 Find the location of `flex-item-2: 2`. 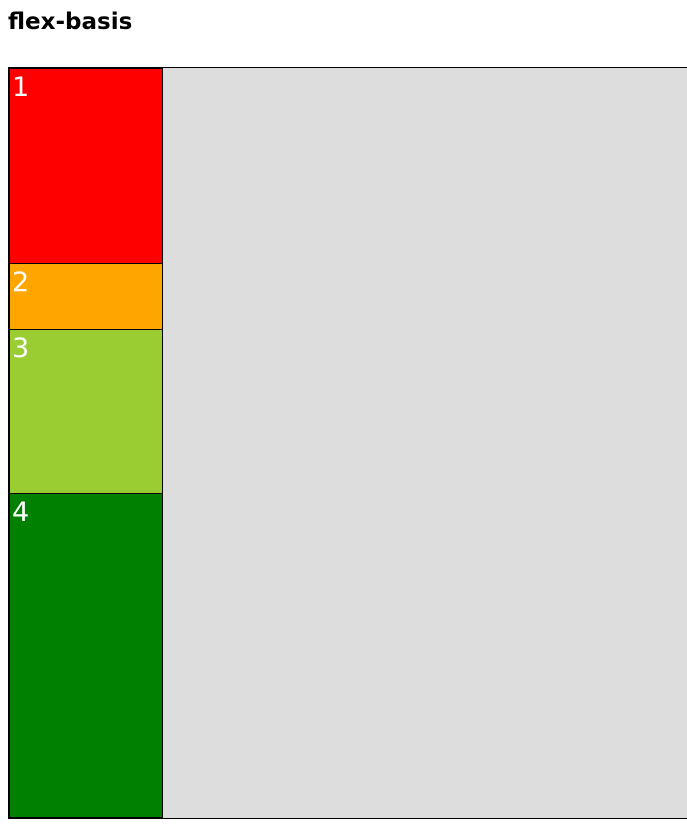

flex-item-2: 2 is located at coordinates (86, 296).